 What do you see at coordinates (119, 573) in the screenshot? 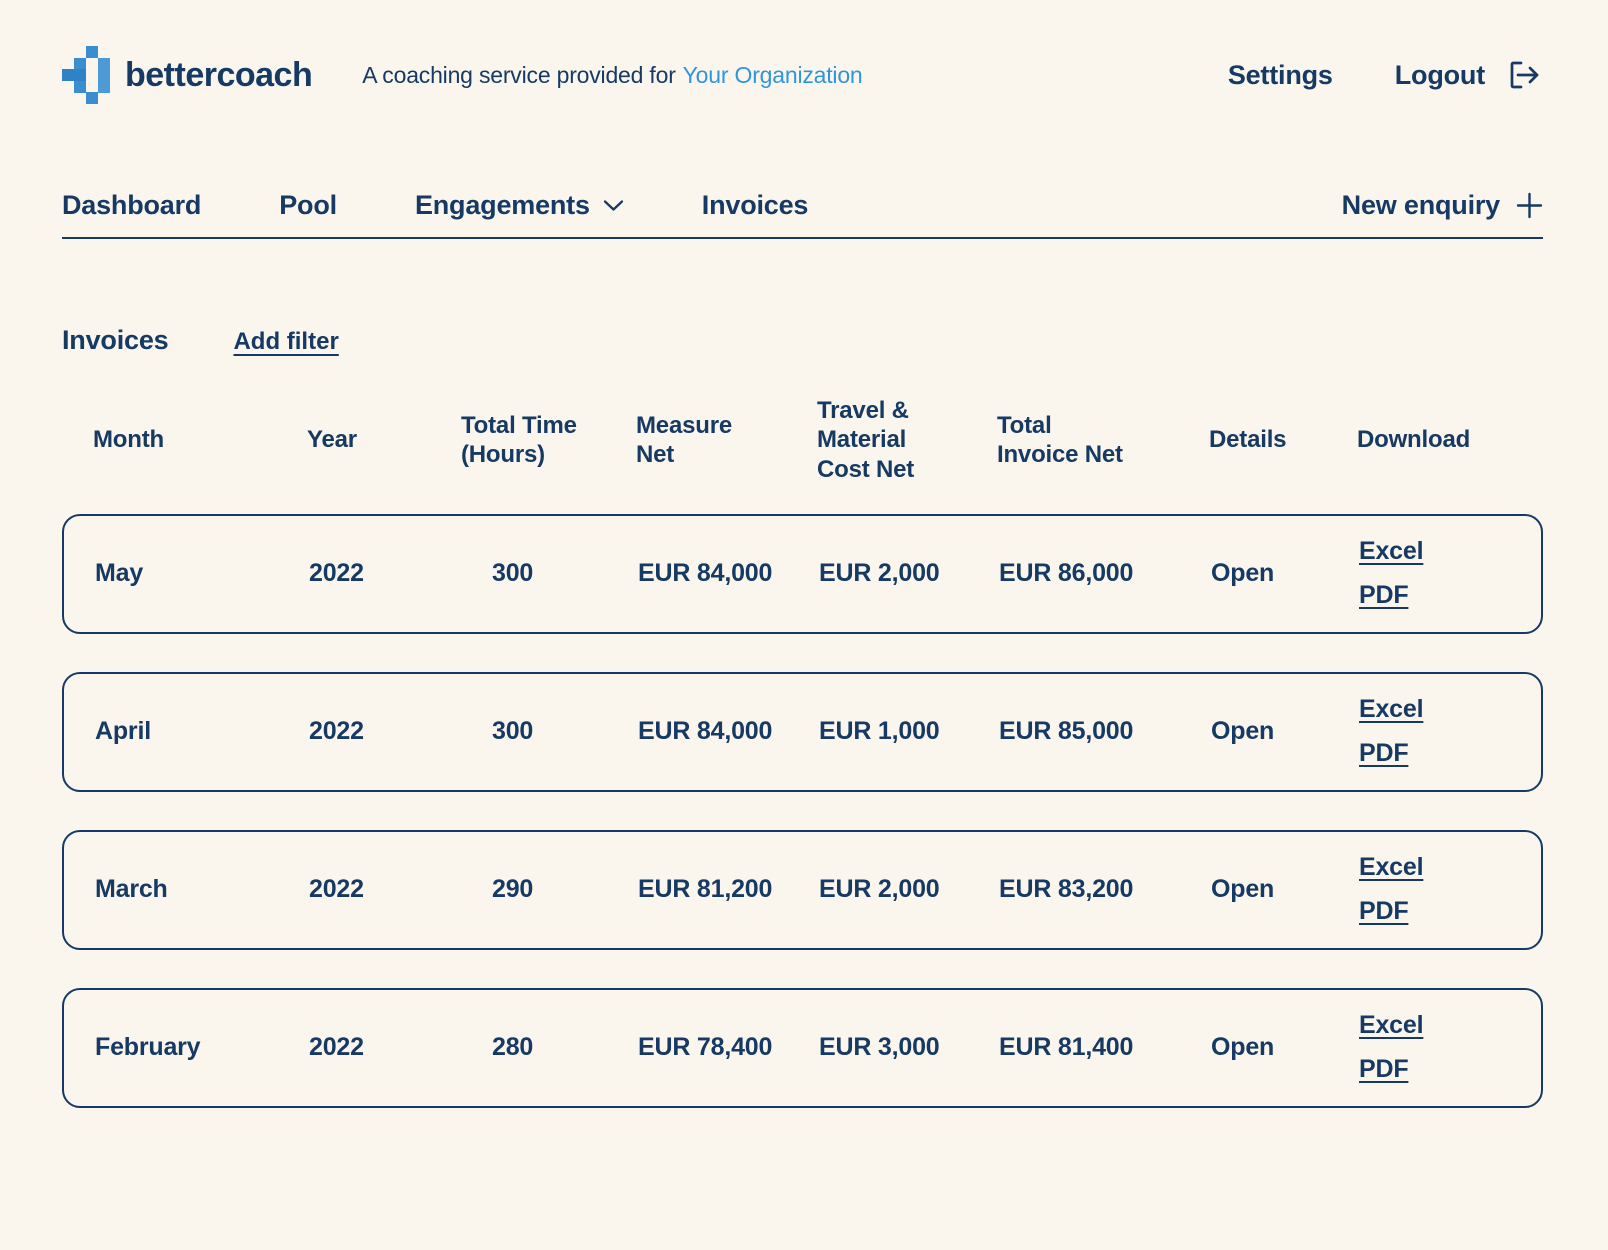
I see `invoice-month: May` at bounding box center [119, 573].